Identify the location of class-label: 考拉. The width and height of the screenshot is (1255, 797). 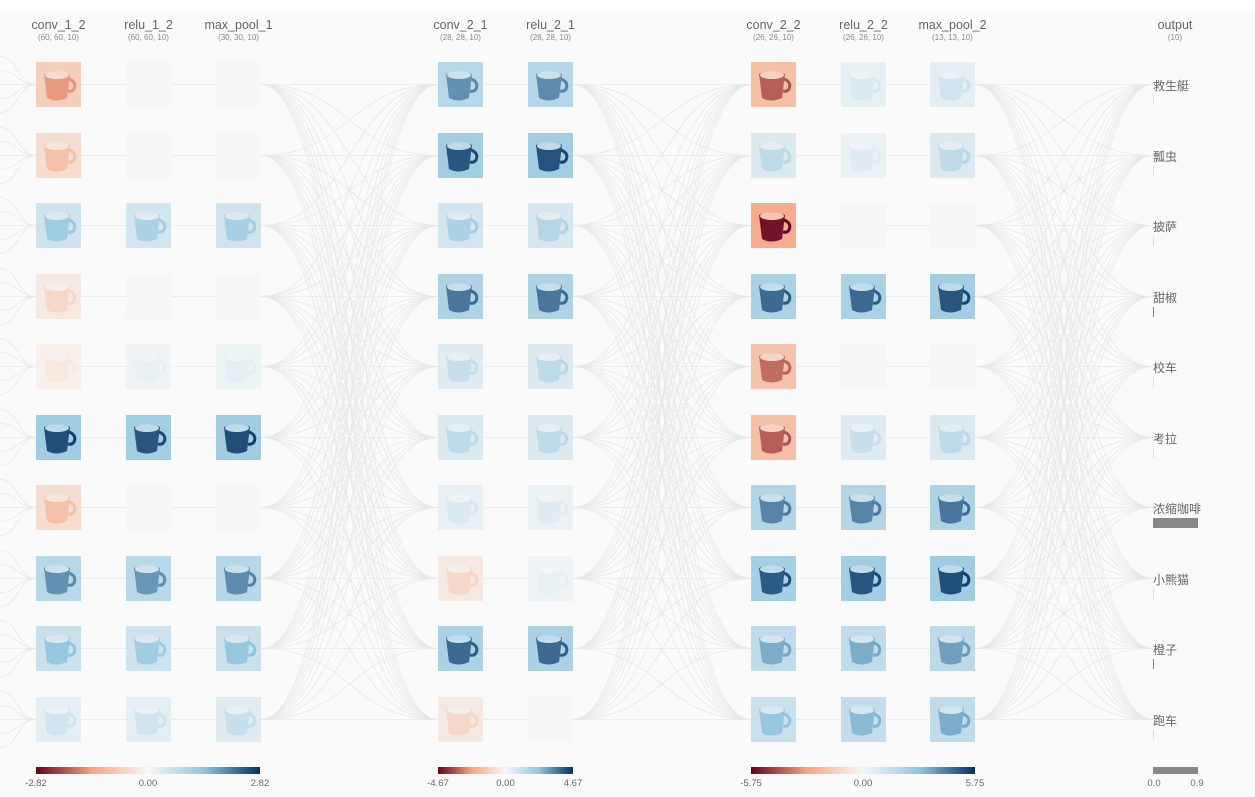
(1165, 438).